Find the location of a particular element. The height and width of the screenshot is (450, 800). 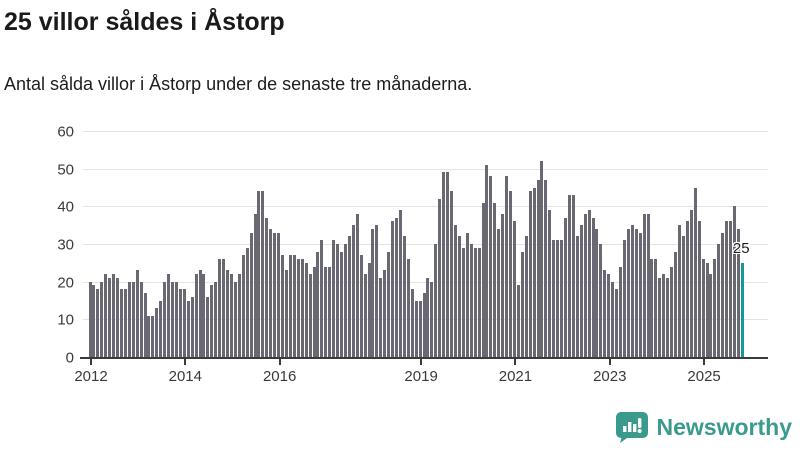

y-axis-tick-label: 0 is located at coordinates (69, 358).